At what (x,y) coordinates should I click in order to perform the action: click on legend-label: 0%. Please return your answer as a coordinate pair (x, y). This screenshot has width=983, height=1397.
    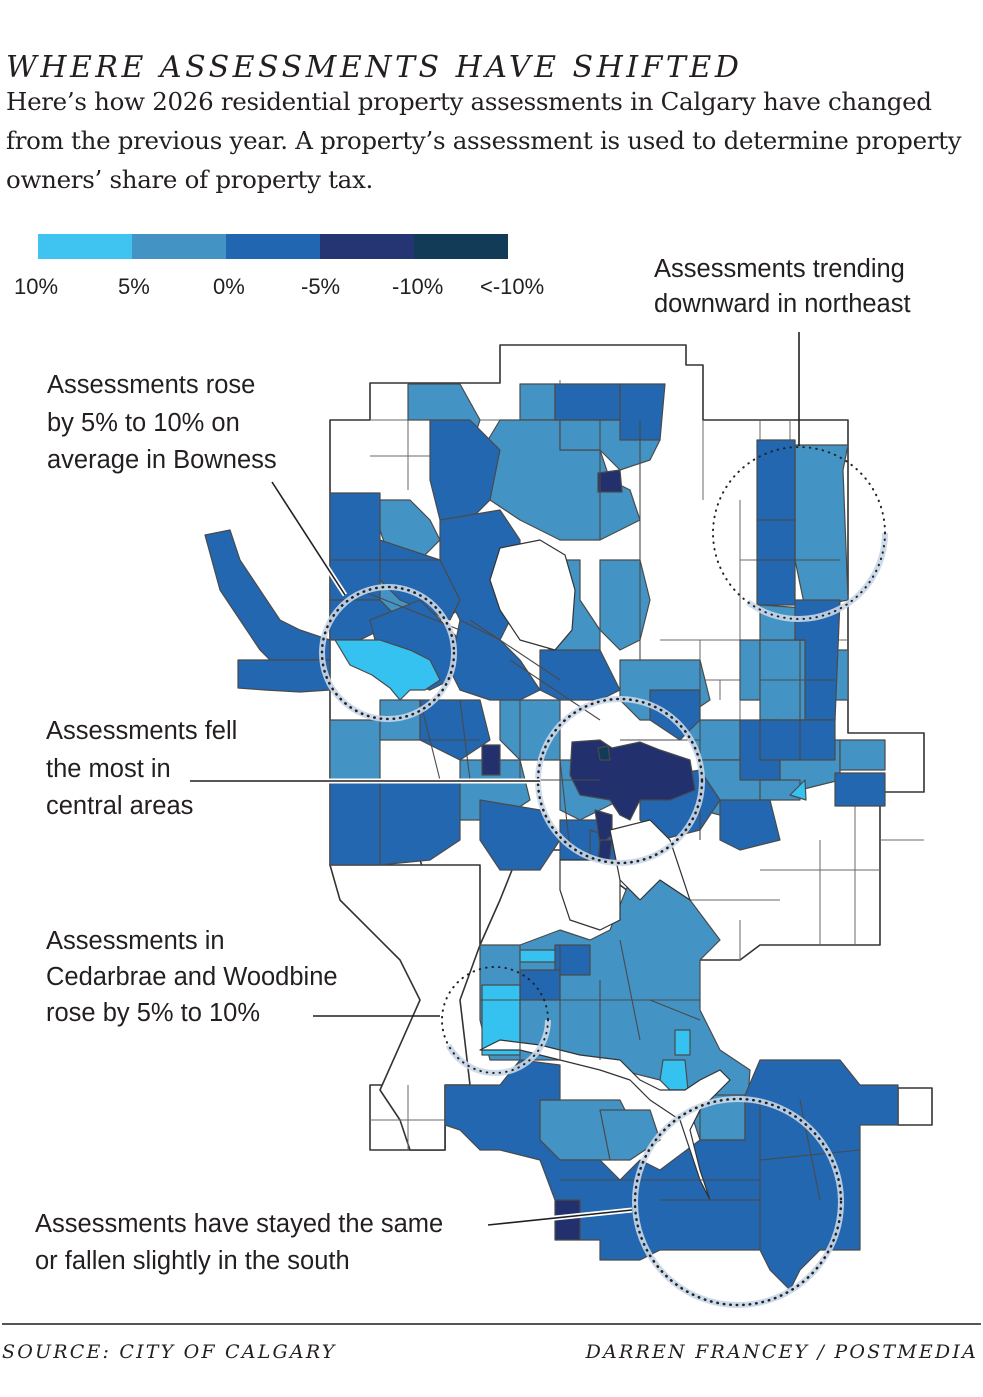
    Looking at the image, I should click on (229, 286).